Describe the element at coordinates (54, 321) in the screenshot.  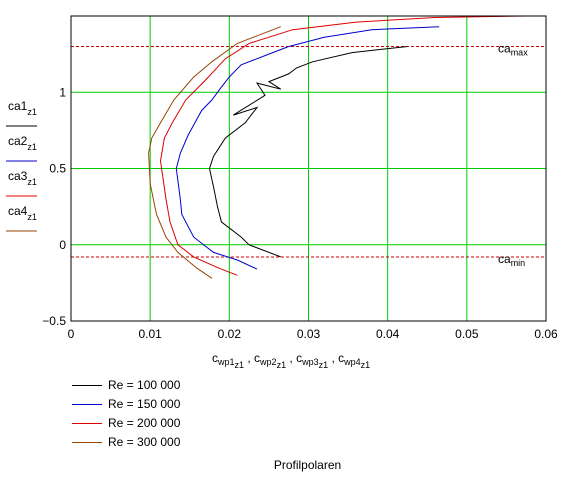
I see `y-tick-label: −0.5` at that location.